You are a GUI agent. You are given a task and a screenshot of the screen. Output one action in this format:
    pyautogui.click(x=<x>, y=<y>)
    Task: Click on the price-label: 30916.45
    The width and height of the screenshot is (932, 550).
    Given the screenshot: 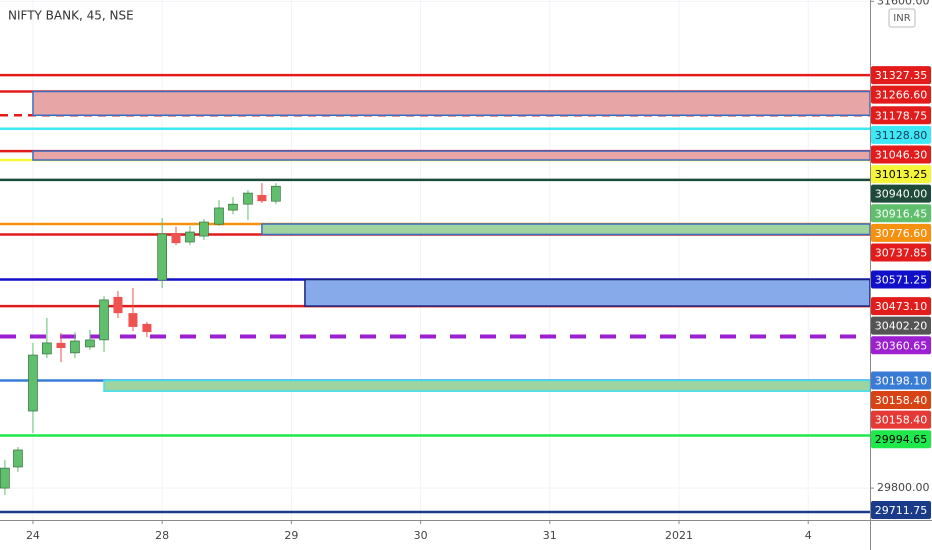 What is the action you would take?
    pyautogui.click(x=901, y=213)
    